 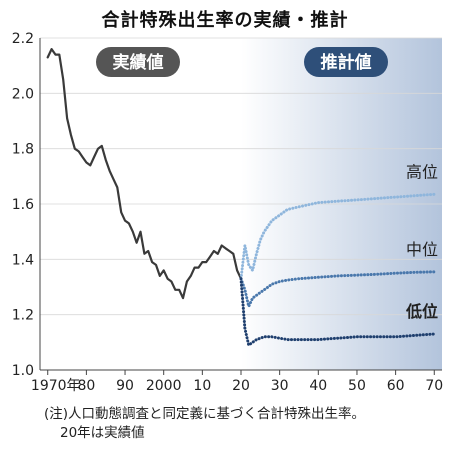 What do you see at coordinates (242, 62) in the screenshot?
I see `region-badges: 実績値 推計値` at bounding box center [242, 62].